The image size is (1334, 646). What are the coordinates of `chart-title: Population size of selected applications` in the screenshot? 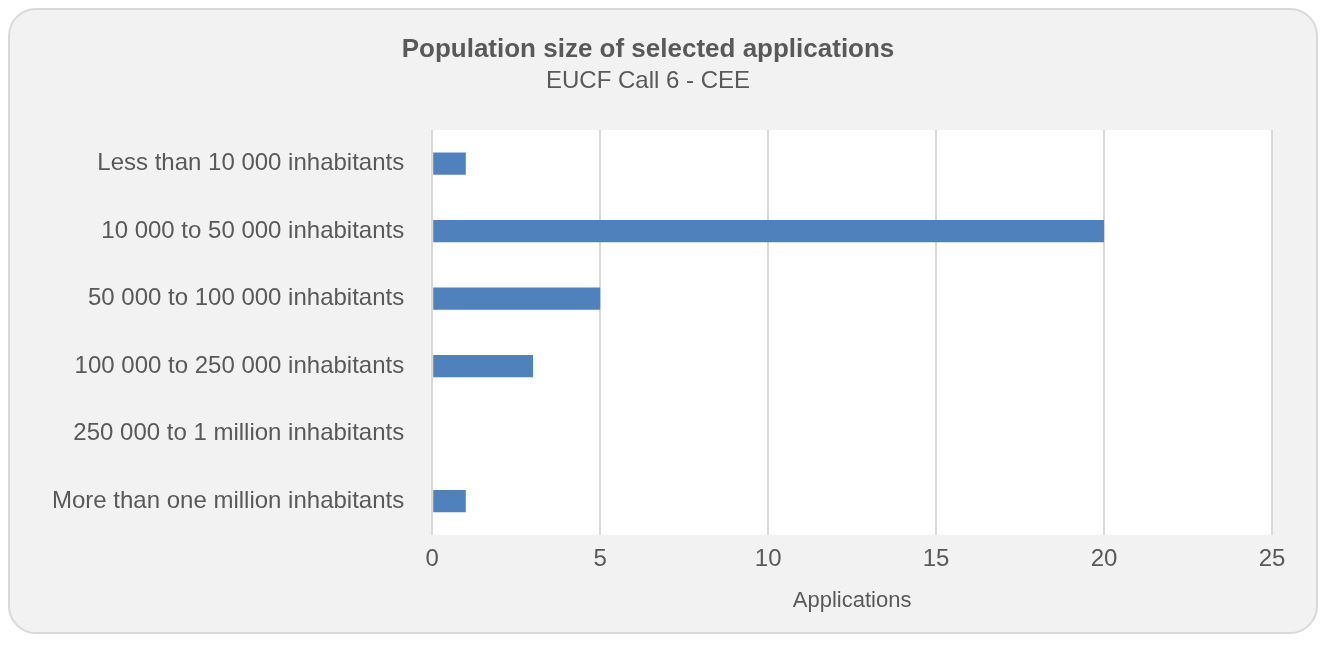 It's located at (648, 47).